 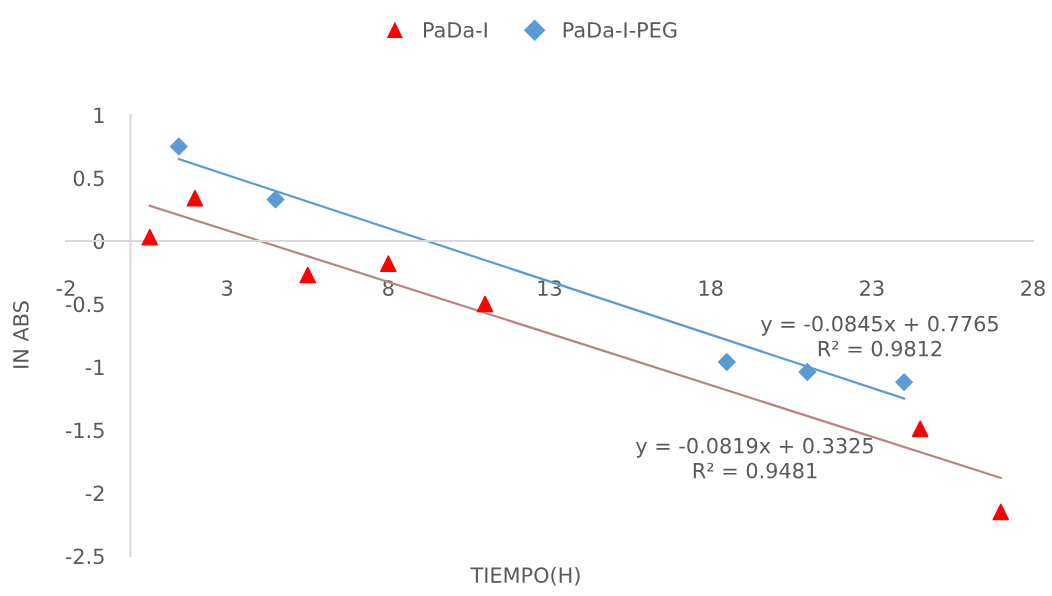 I want to click on y-axis-title: IN ABS, so click(x=20, y=334).